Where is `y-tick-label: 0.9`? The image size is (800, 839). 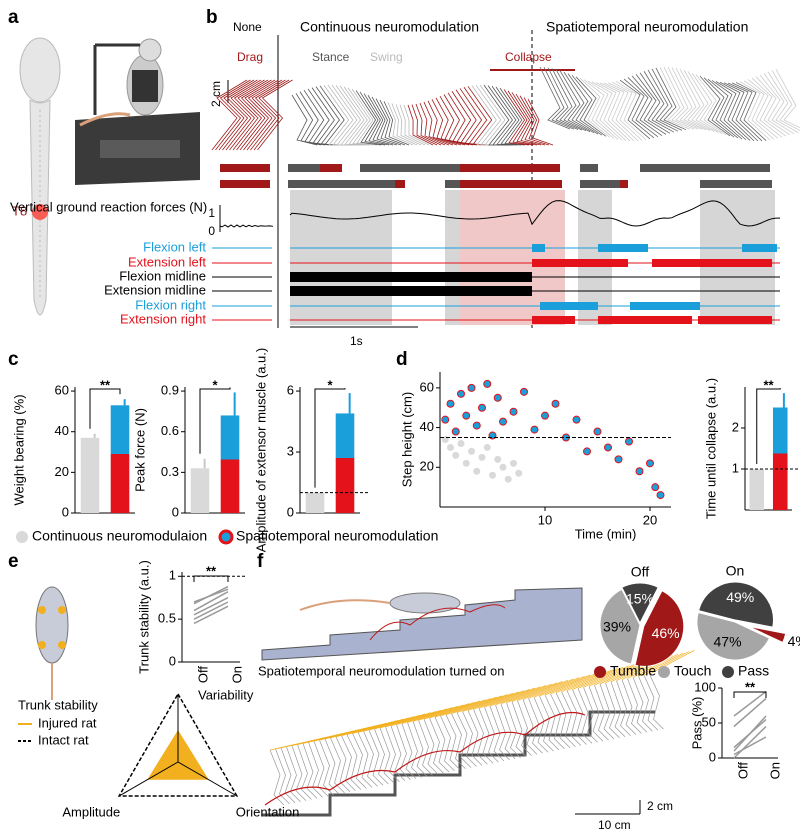
y-tick-label: 0.9 is located at coordinates (170, 390).